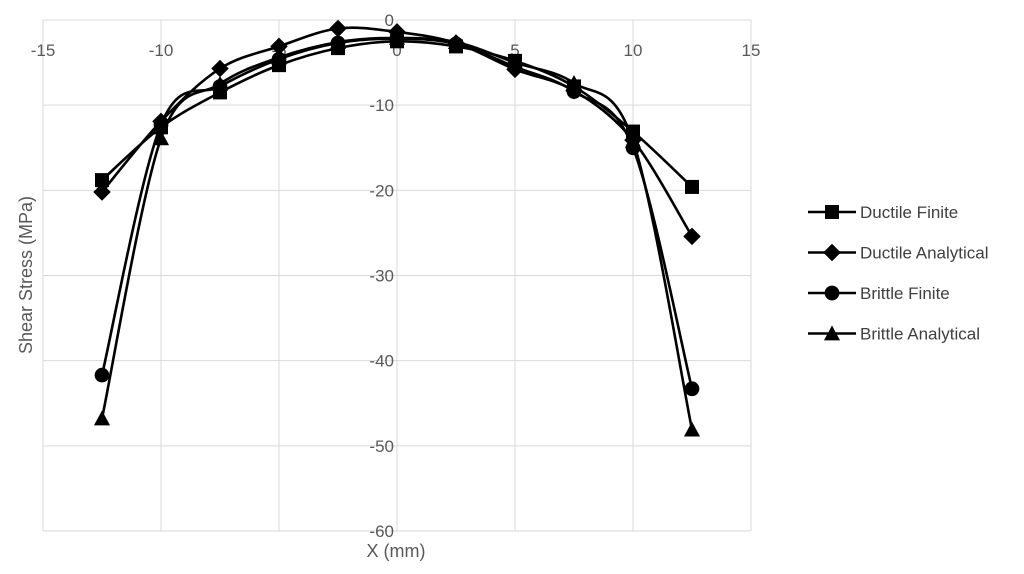 The image size is (1024, 574). Describe the element at coordinates (396, 50) in the screenshot. I see `x-tick-label: 0` at that location.